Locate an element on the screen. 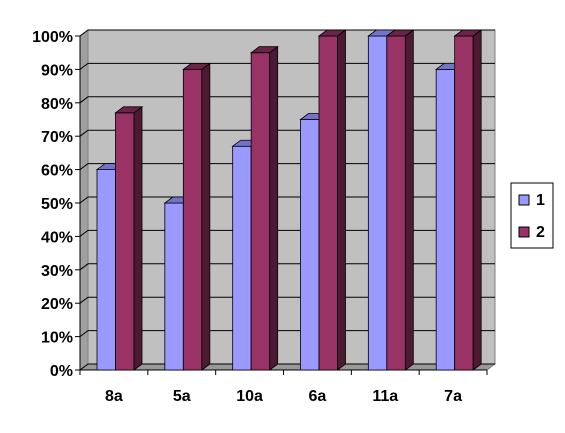  y-tick-label: 30% is located at coordinates (57, 271).